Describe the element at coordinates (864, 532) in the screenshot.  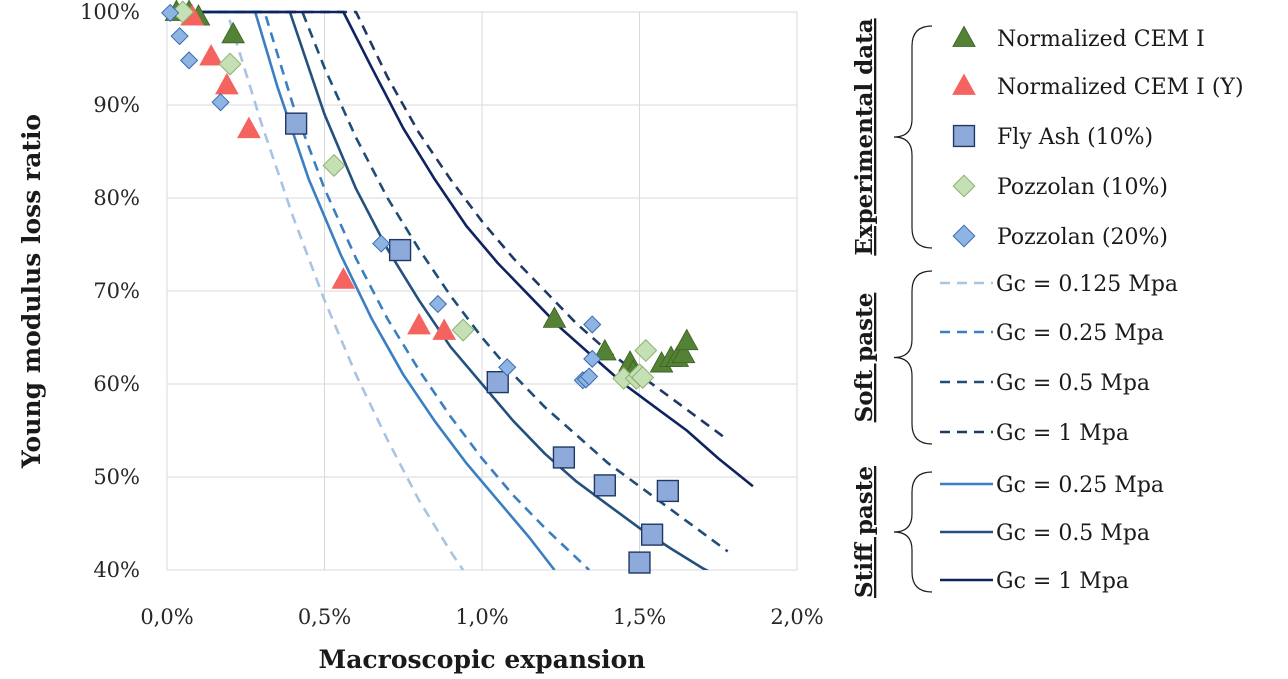
I see `legend-group-title: Stiff paste` at that location.